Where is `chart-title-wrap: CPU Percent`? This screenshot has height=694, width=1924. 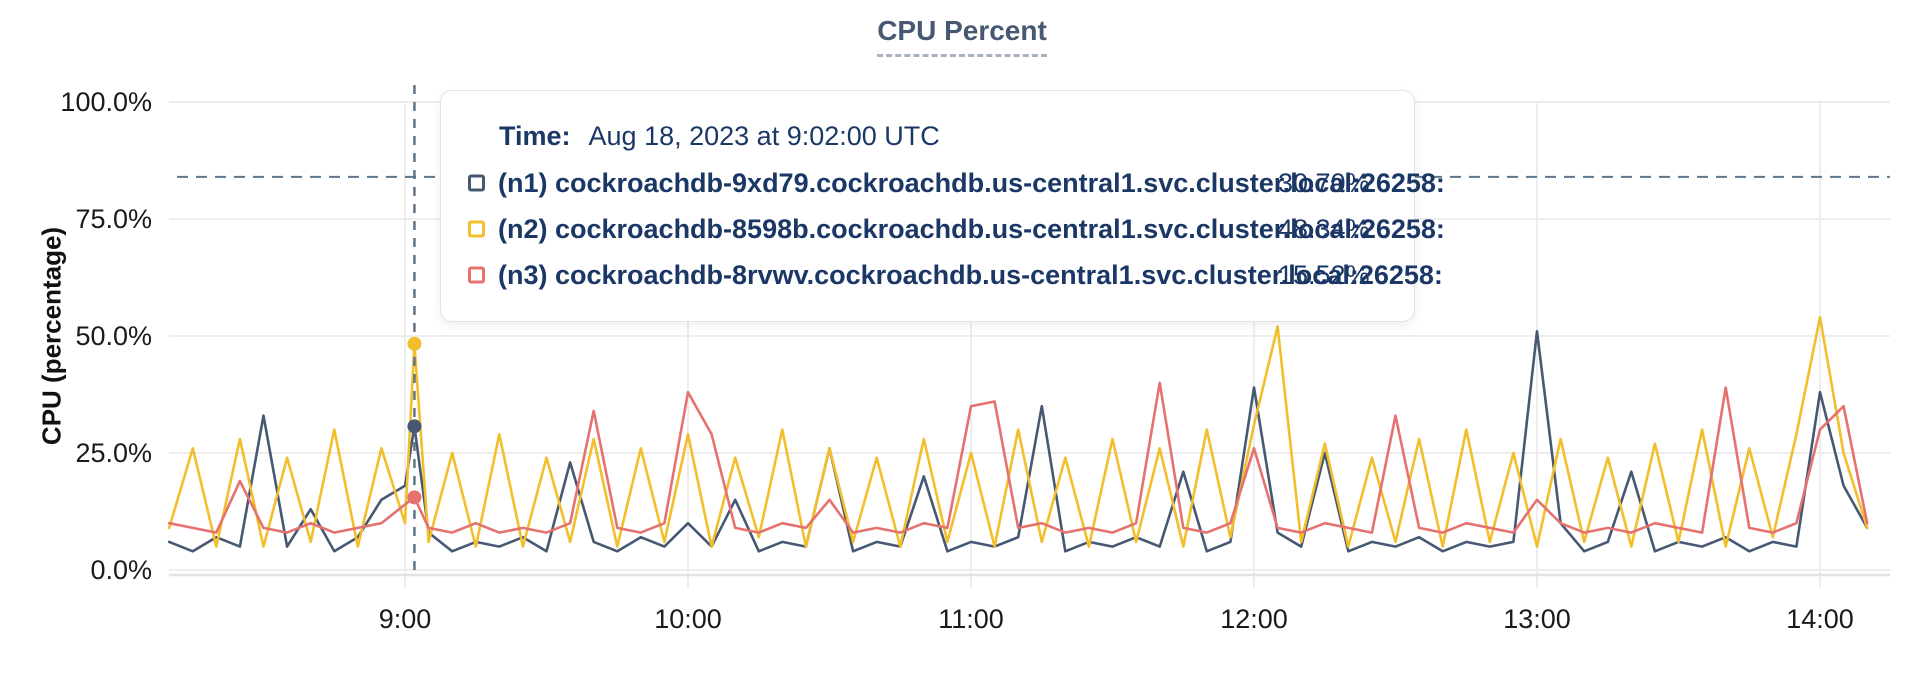
chart-title-wrap: CPU Percent is located at coordinates (962, 36).